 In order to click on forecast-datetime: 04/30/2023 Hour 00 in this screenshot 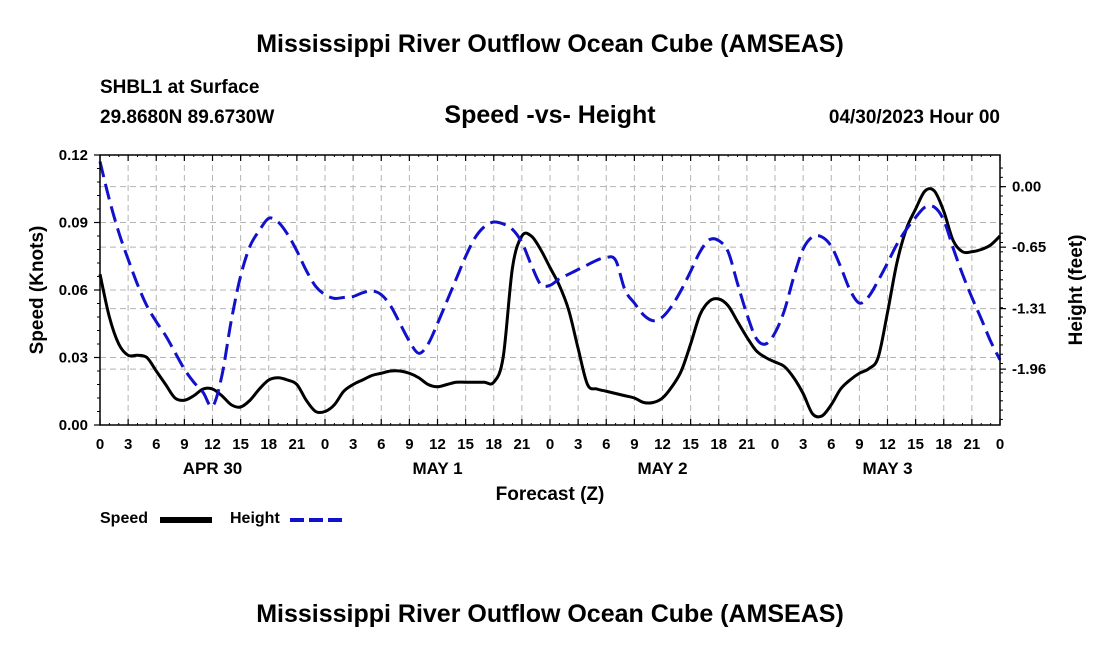, I will do `click(914, 117)`.